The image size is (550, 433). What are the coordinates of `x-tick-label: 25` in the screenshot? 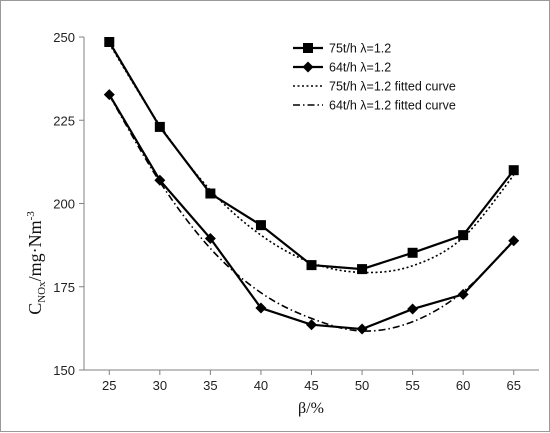 It's located at (109, 385).